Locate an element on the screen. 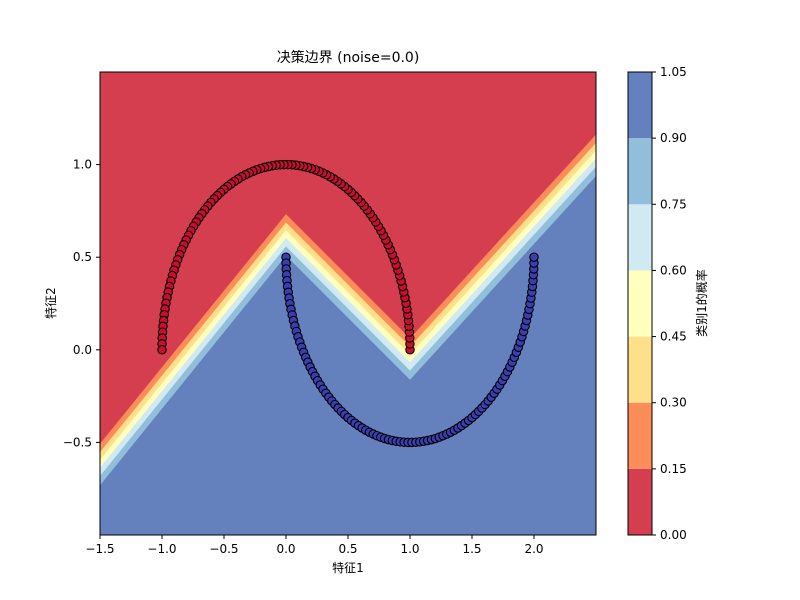 The height and width of the screenshot is (600, 800). x-tick-label: 1.5 is located at coordinates (471, 549).